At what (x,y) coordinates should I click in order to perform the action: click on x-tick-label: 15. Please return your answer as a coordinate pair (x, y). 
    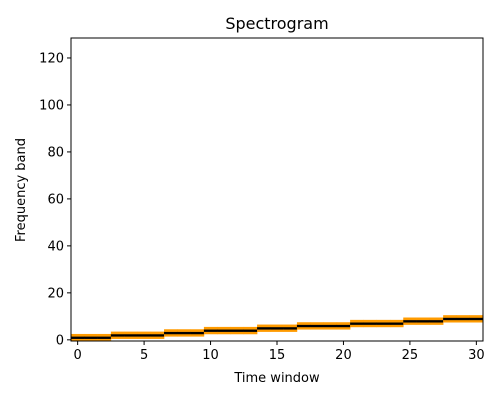
    Looking at the image, I should click on (277, 355).